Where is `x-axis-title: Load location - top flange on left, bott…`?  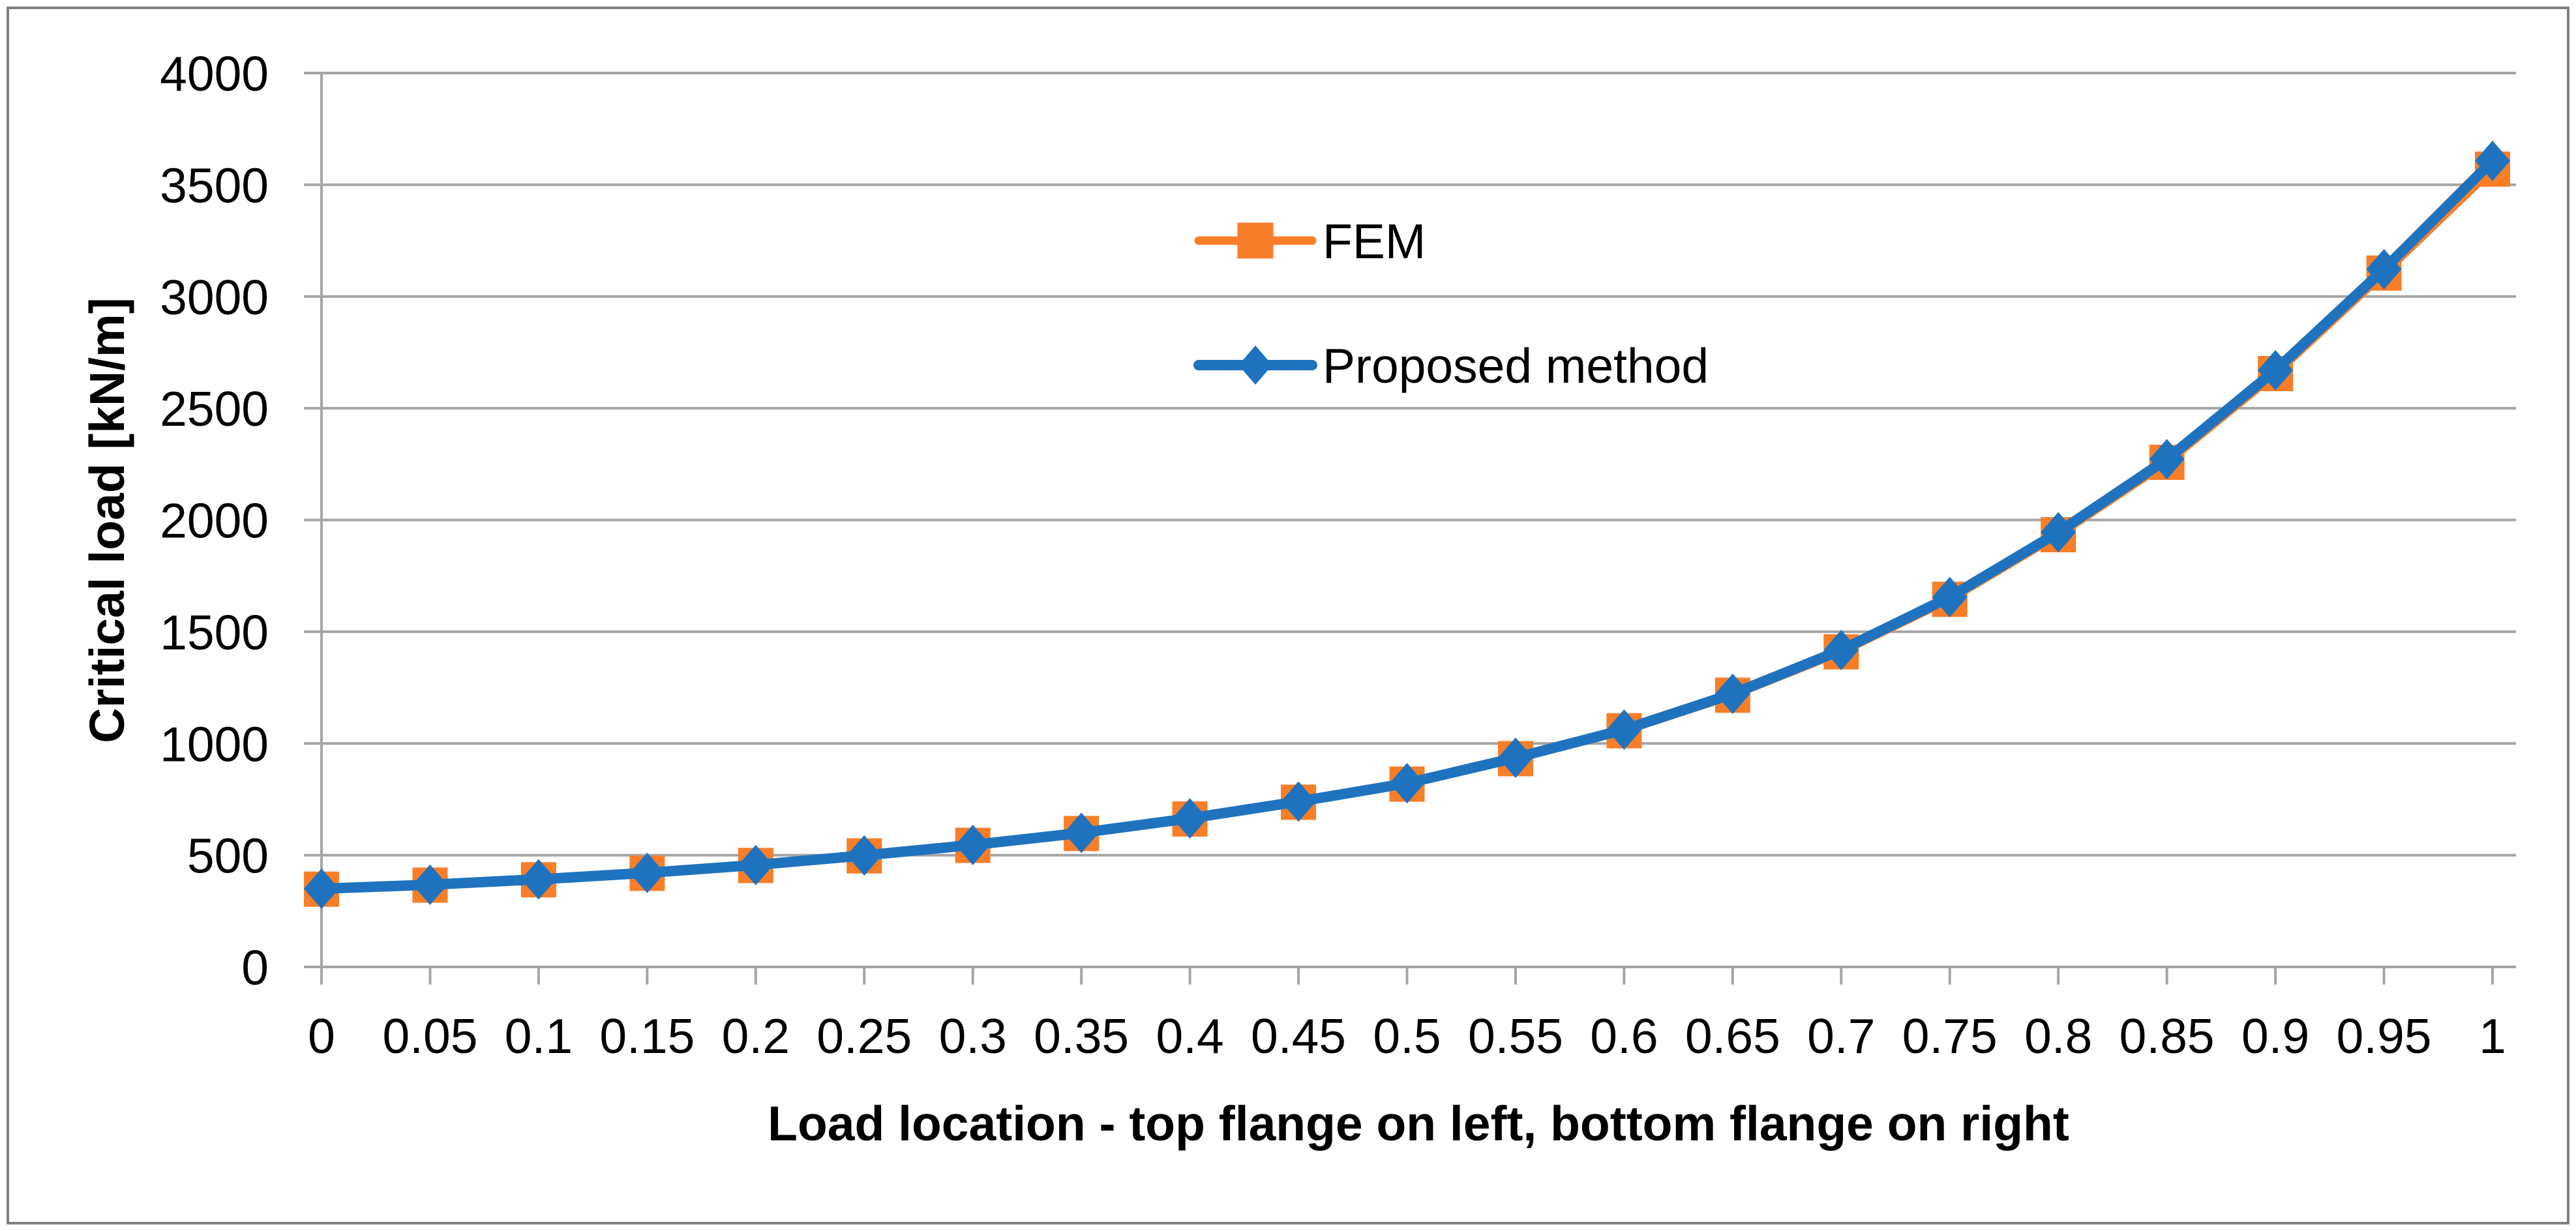 x-axis-title: Load location - top flange on left, bott… is located at coordinates (1418, 1123).